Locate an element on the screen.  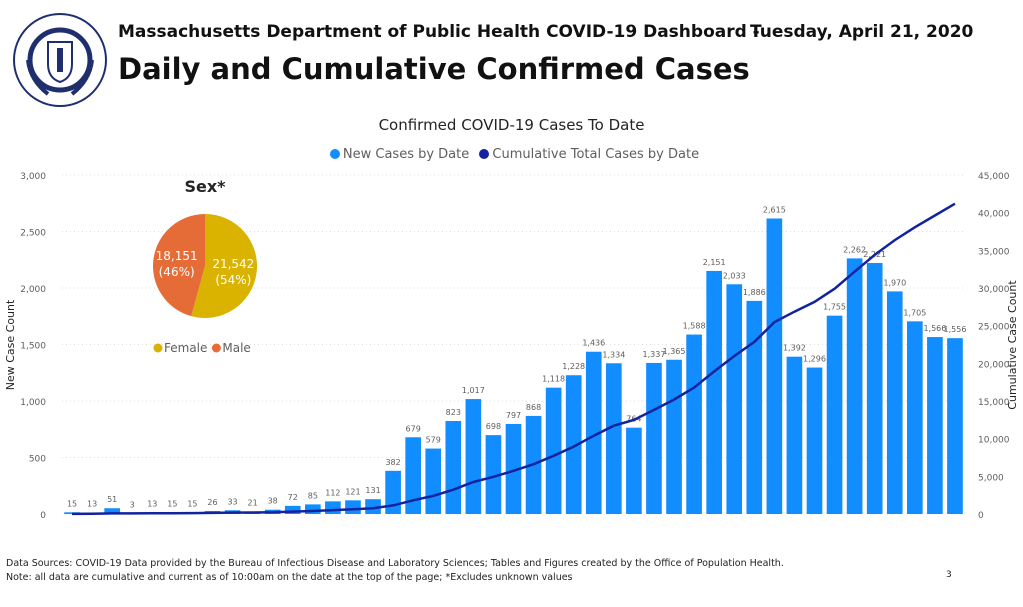
bar-data-label: 1,228 is located at coordinates (573, 366).